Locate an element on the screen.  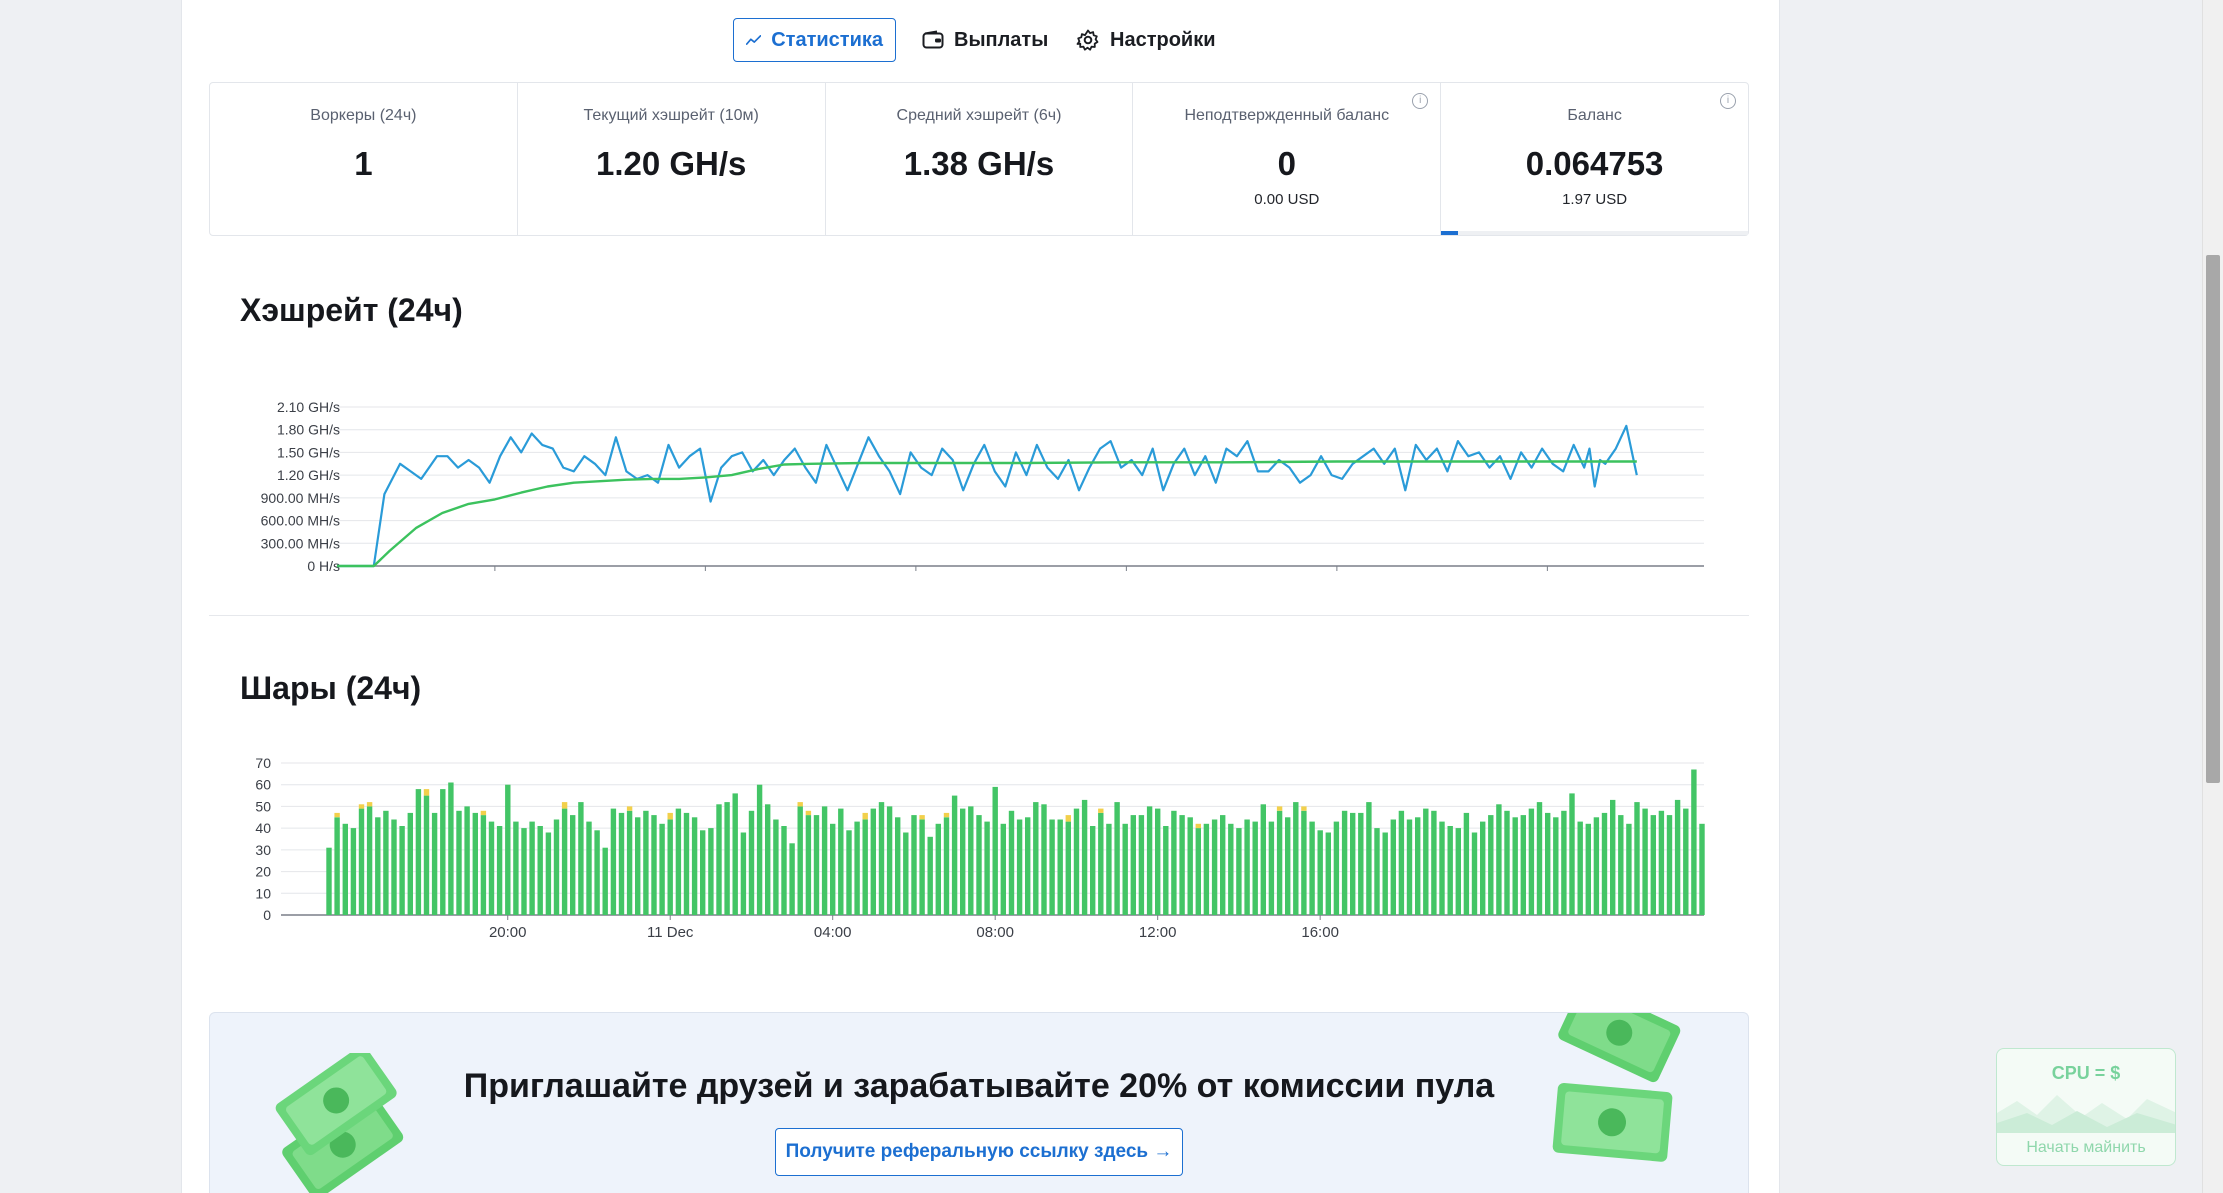
y-tick-label: 2.10 GH/s is located at coordinates (308, 407).